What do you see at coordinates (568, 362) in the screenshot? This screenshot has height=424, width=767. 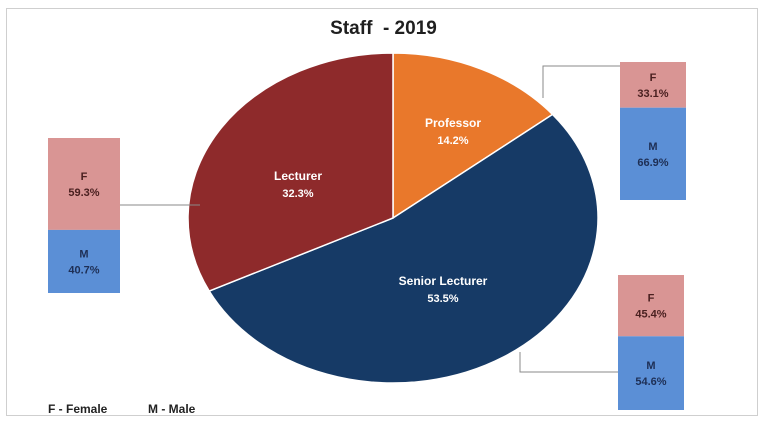 I see `connector-line-senior-lecturer` at bounding box center [568, 362].